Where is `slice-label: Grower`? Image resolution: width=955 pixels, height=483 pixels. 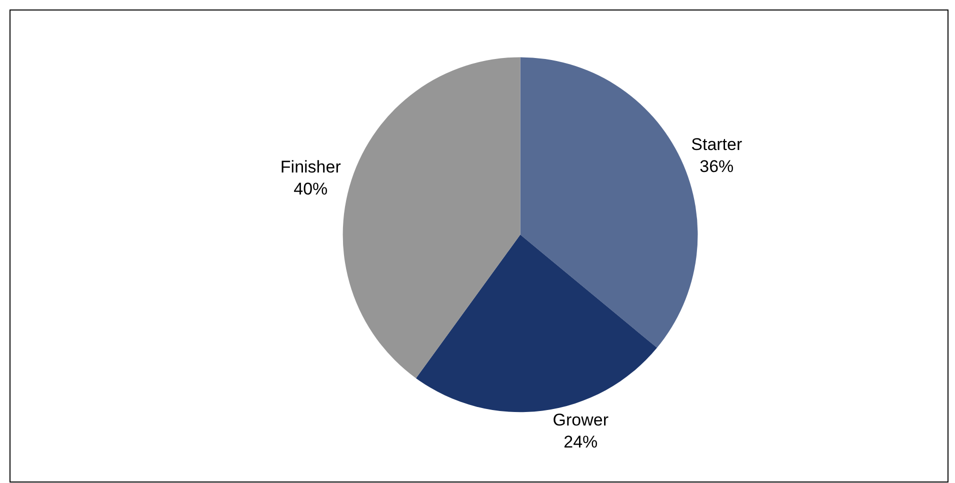 slice-label: Grower is located at coordinates (580, 420).